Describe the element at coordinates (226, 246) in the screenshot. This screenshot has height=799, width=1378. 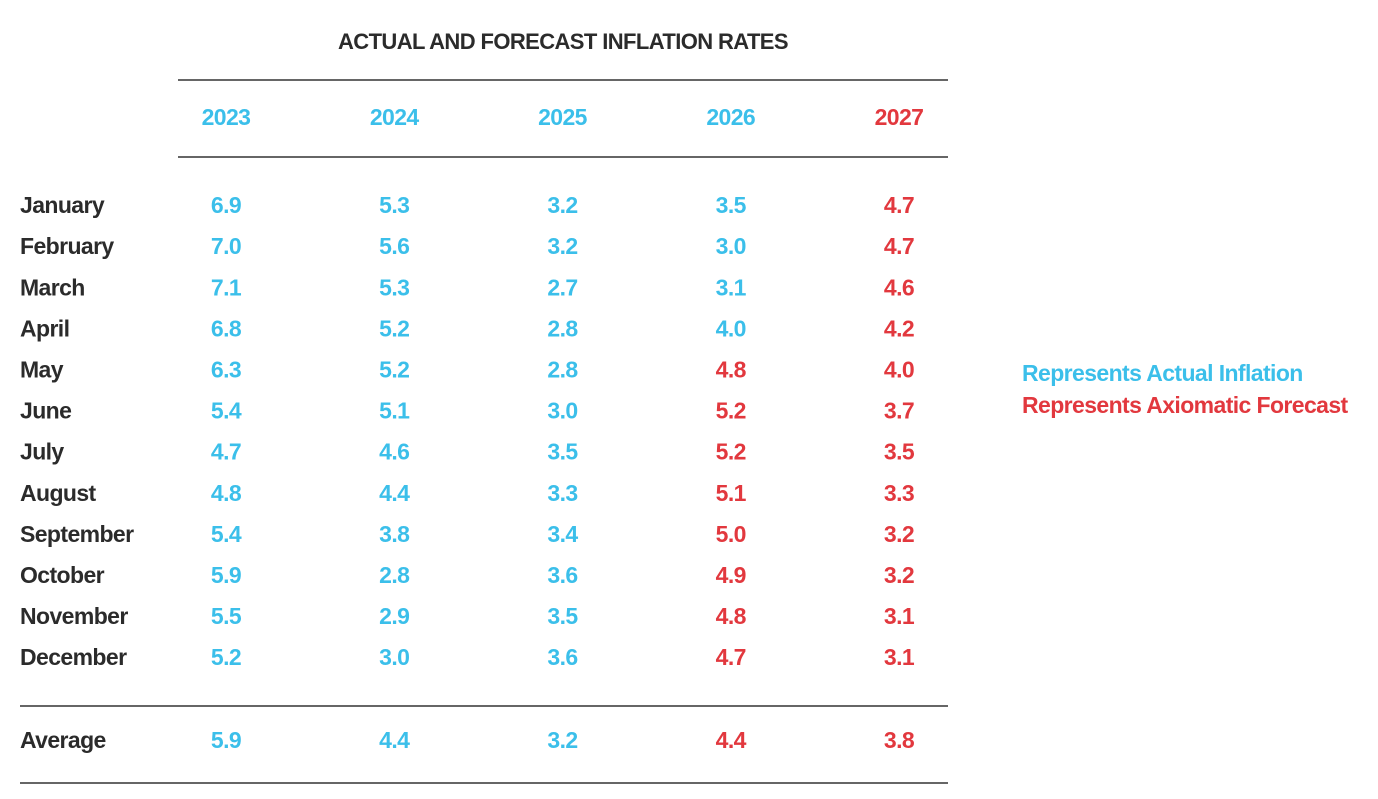
I see `cell-value: 7.0` at that location.